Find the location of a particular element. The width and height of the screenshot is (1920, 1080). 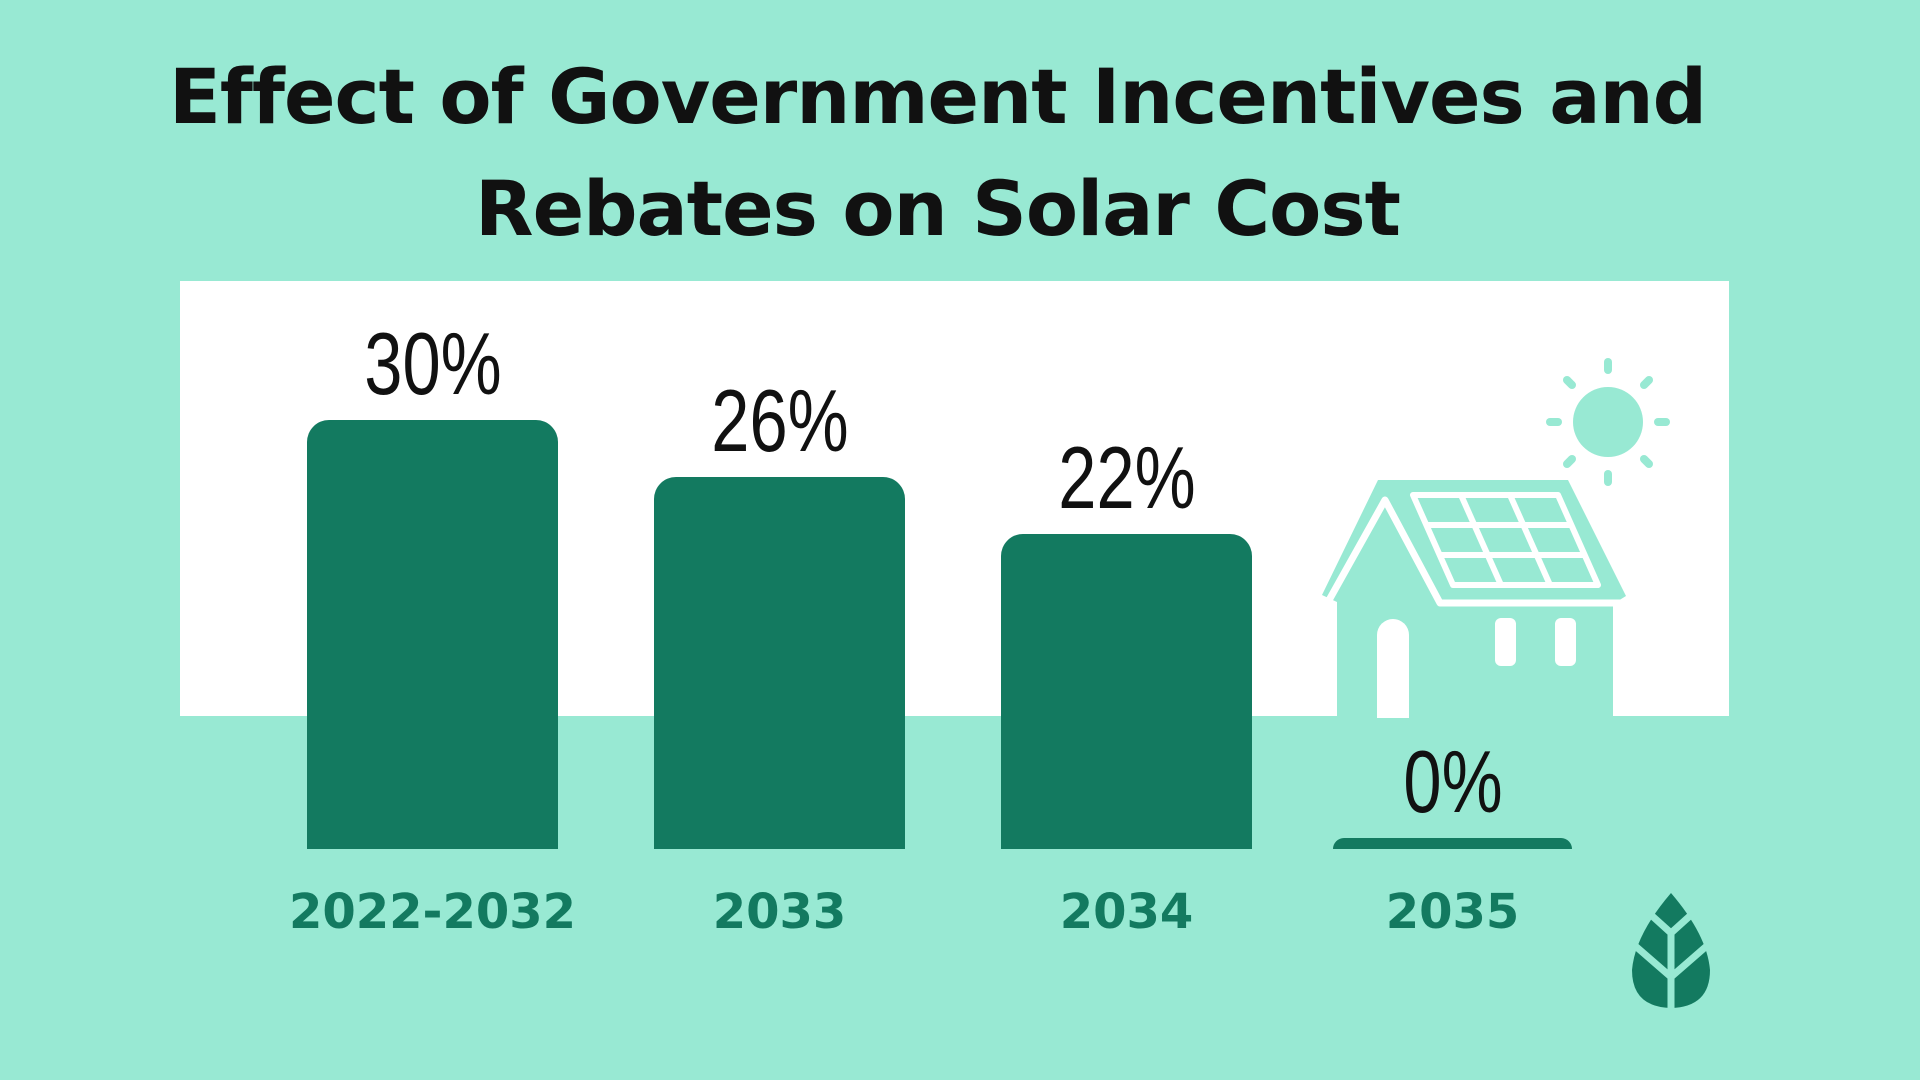

solar-house-icon is located at coordinates (1496, 539).